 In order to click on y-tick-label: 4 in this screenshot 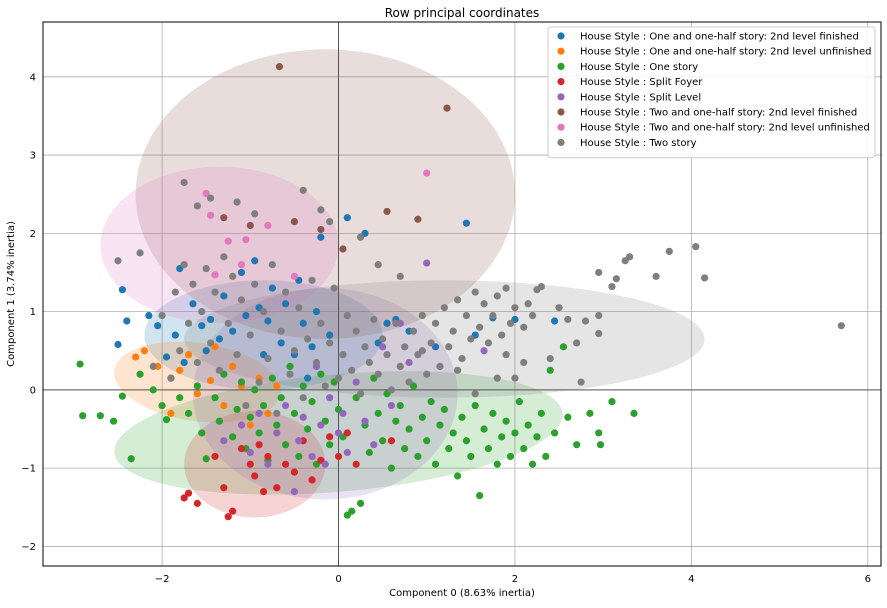, I will do `click(33, 77)`.